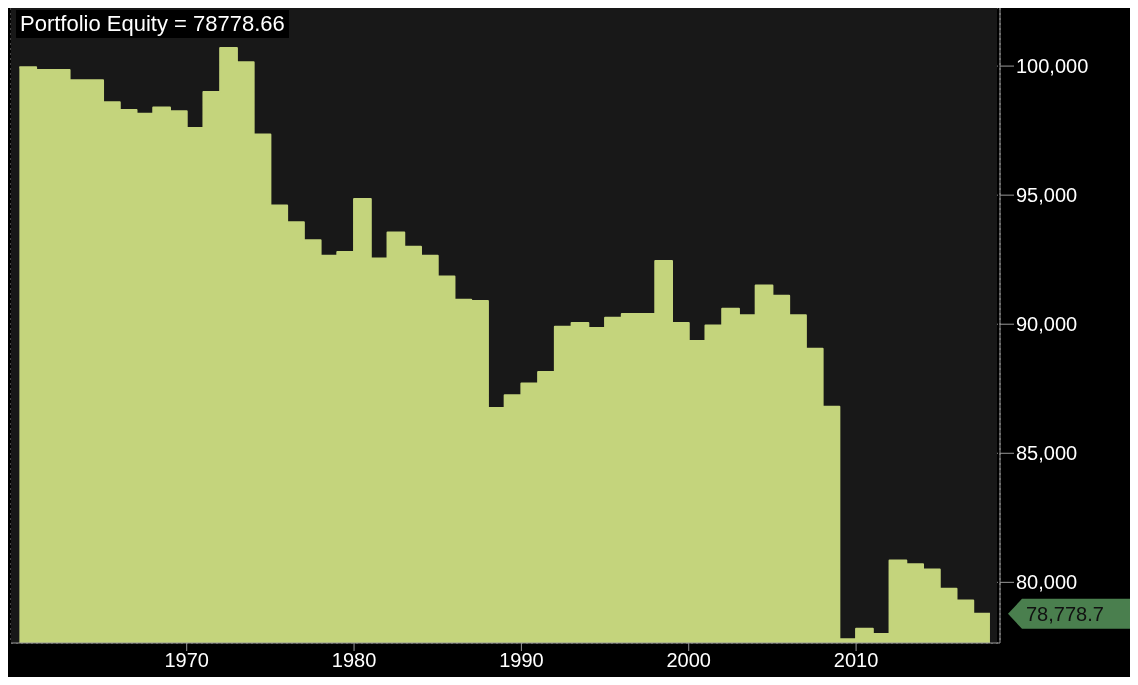 The width and height of the screenshot is (1138, 685). Describe the element at coordinates (521, 660) in the screenshot. I see `x-tick-label: 1990` at that location.